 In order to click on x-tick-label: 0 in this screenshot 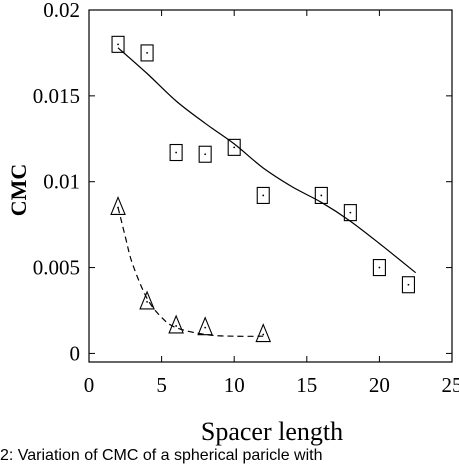, I will do `click(89, 385)`.